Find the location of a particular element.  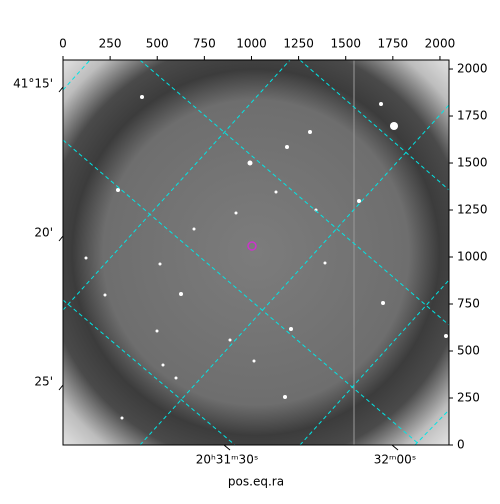

x-axis-label: pos.eq.ra is located at coordinates (256, 482).